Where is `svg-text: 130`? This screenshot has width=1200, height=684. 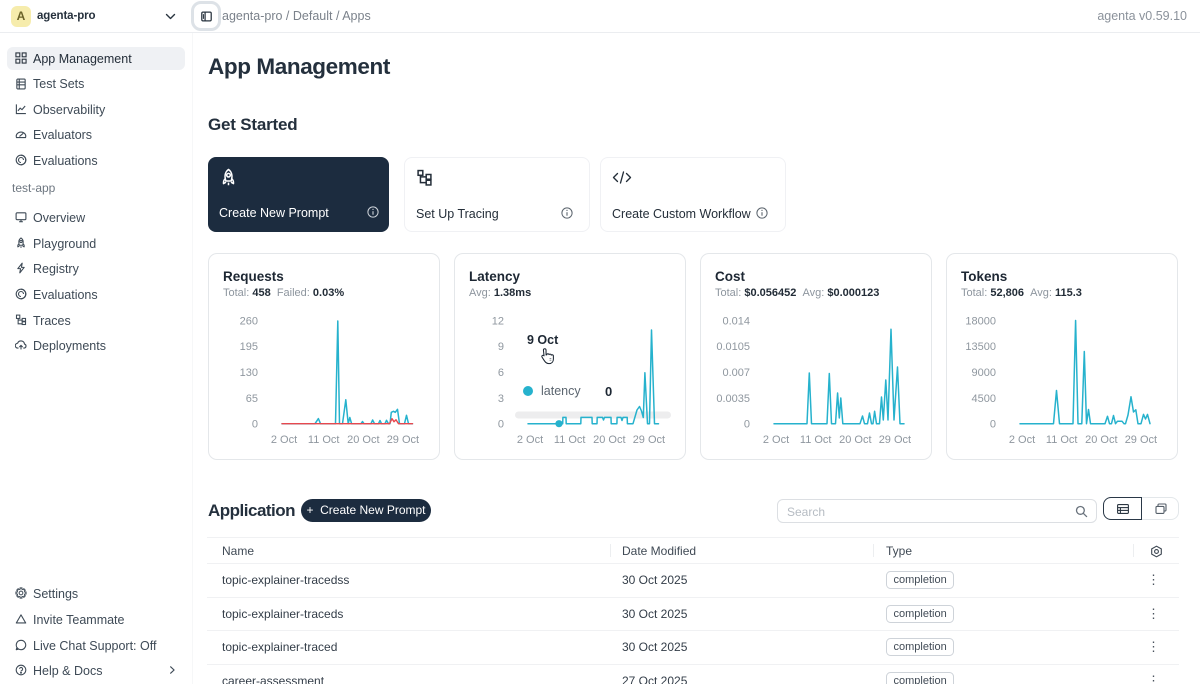 svg-text: 130 is located at coordinates (249, 373).